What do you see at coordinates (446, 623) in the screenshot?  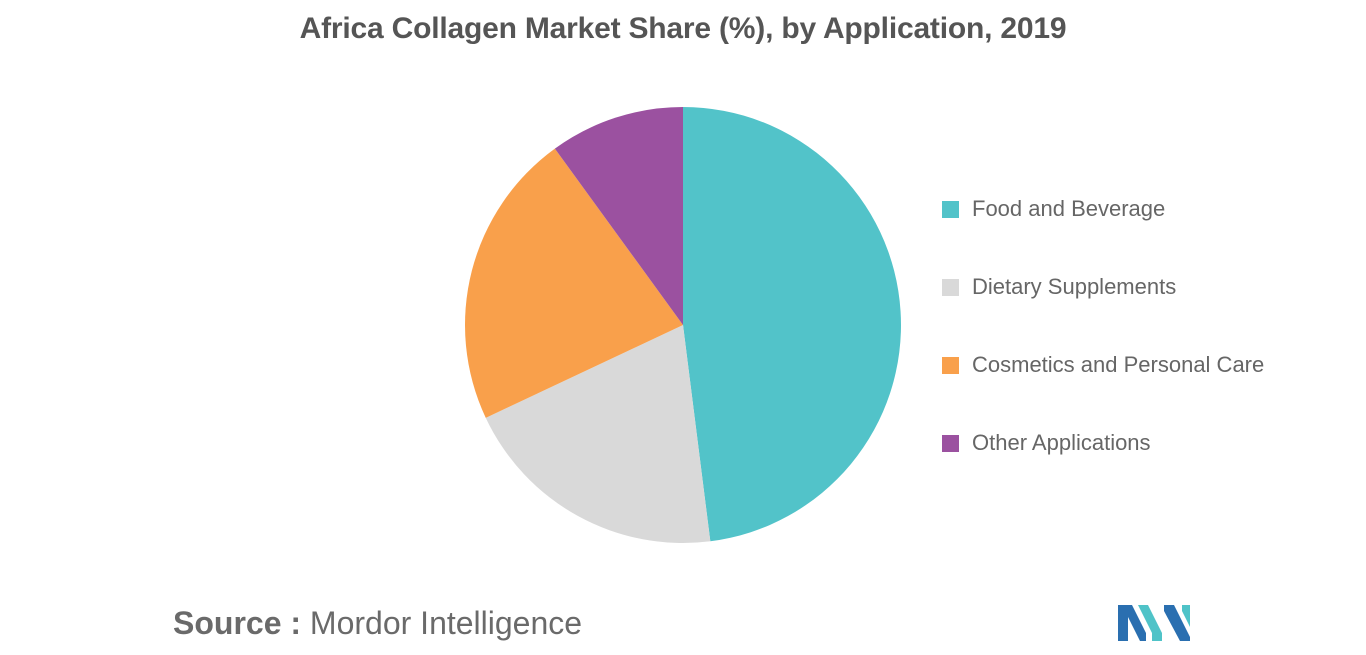 I see `source-text: Mordor Intelligence` at bounding box center [446, 623].